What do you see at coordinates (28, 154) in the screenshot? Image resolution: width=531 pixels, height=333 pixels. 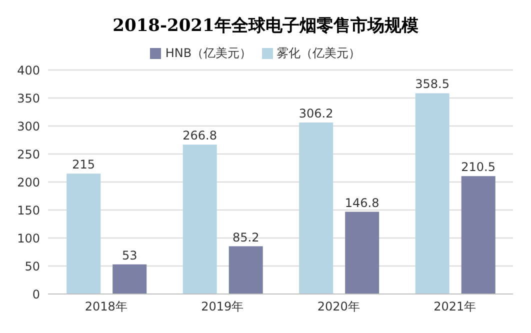 I see `y-tick-label: 250` at bounding box center [28, 154].